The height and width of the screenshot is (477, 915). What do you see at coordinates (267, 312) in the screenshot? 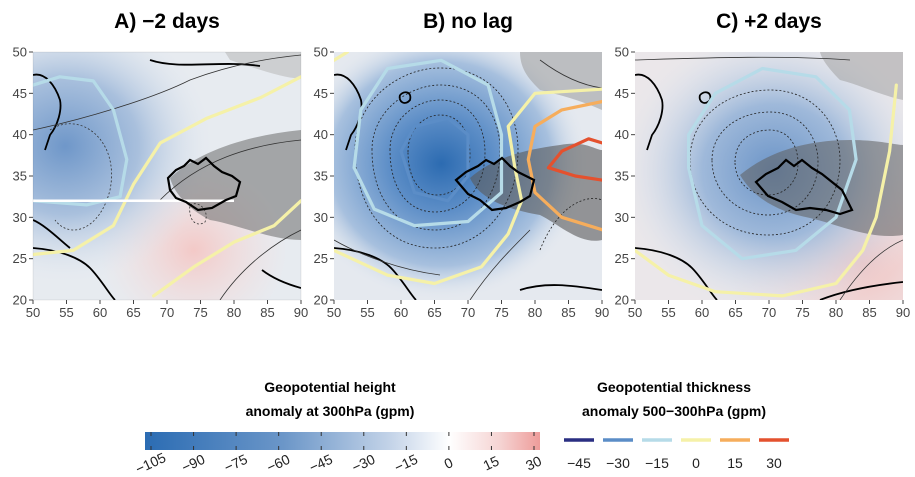
I see `panel-a-x-tick-label-7: 85` at bounding box center [267, 312].